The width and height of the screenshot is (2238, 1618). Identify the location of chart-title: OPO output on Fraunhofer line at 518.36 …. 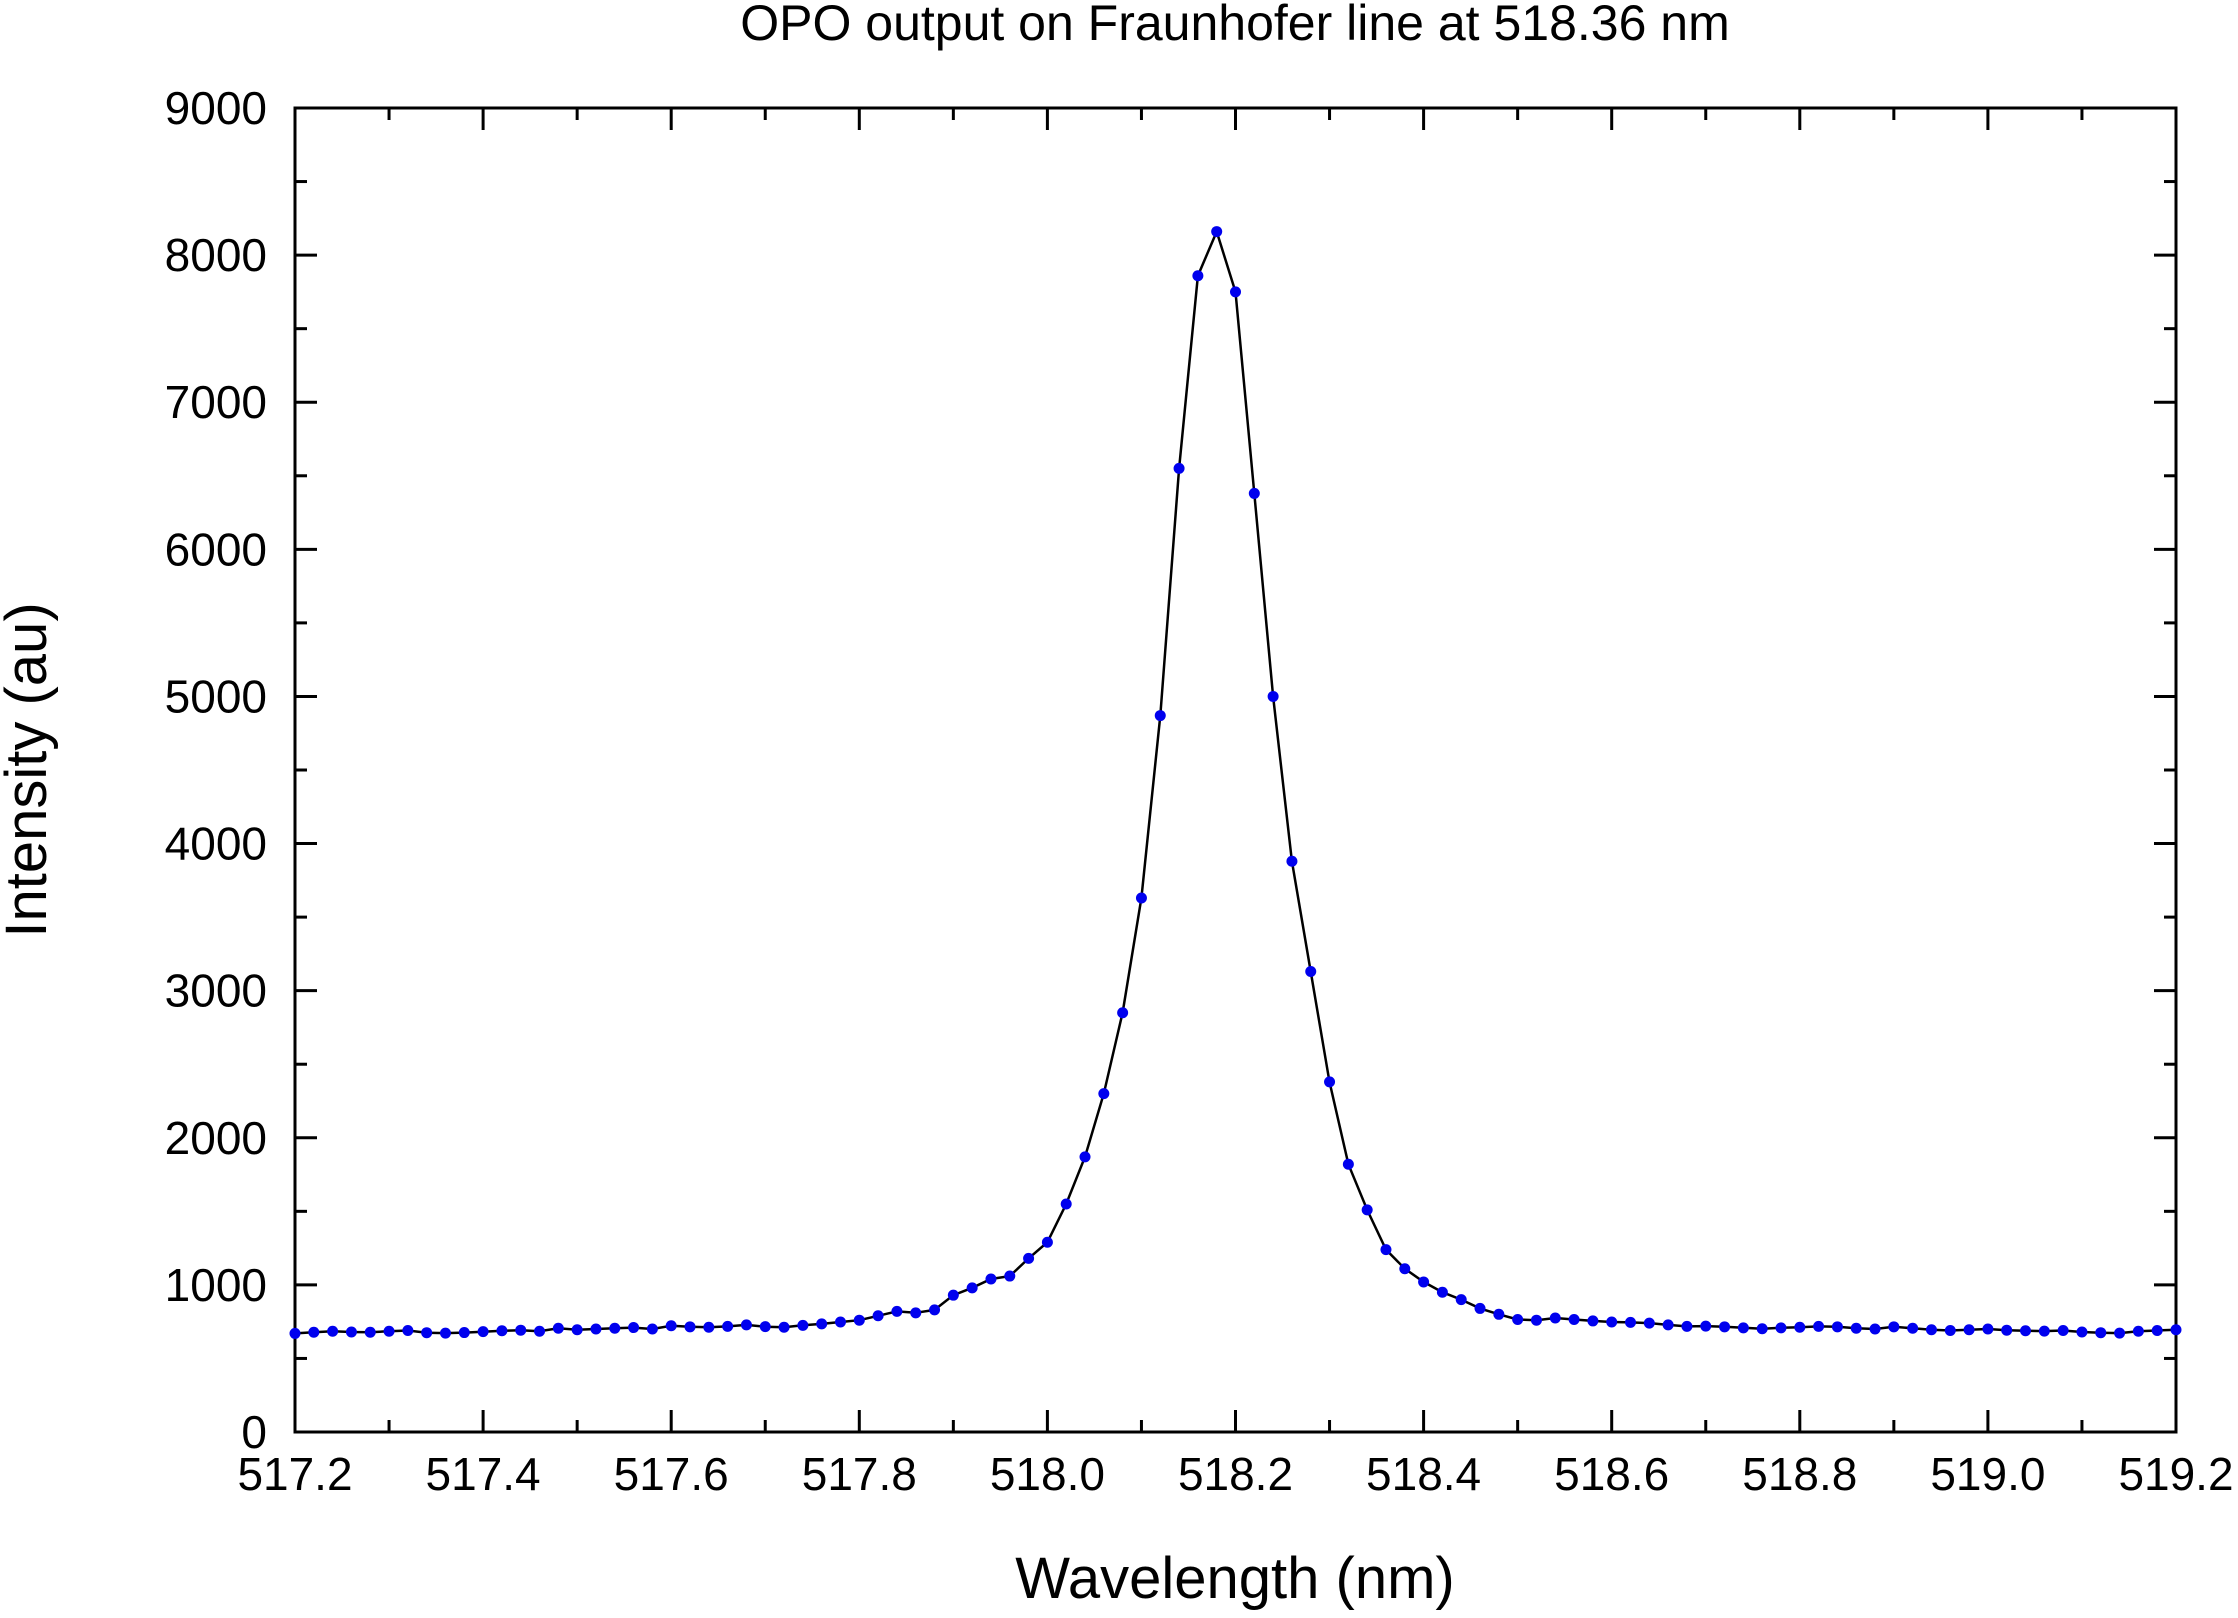
(1235, 25).